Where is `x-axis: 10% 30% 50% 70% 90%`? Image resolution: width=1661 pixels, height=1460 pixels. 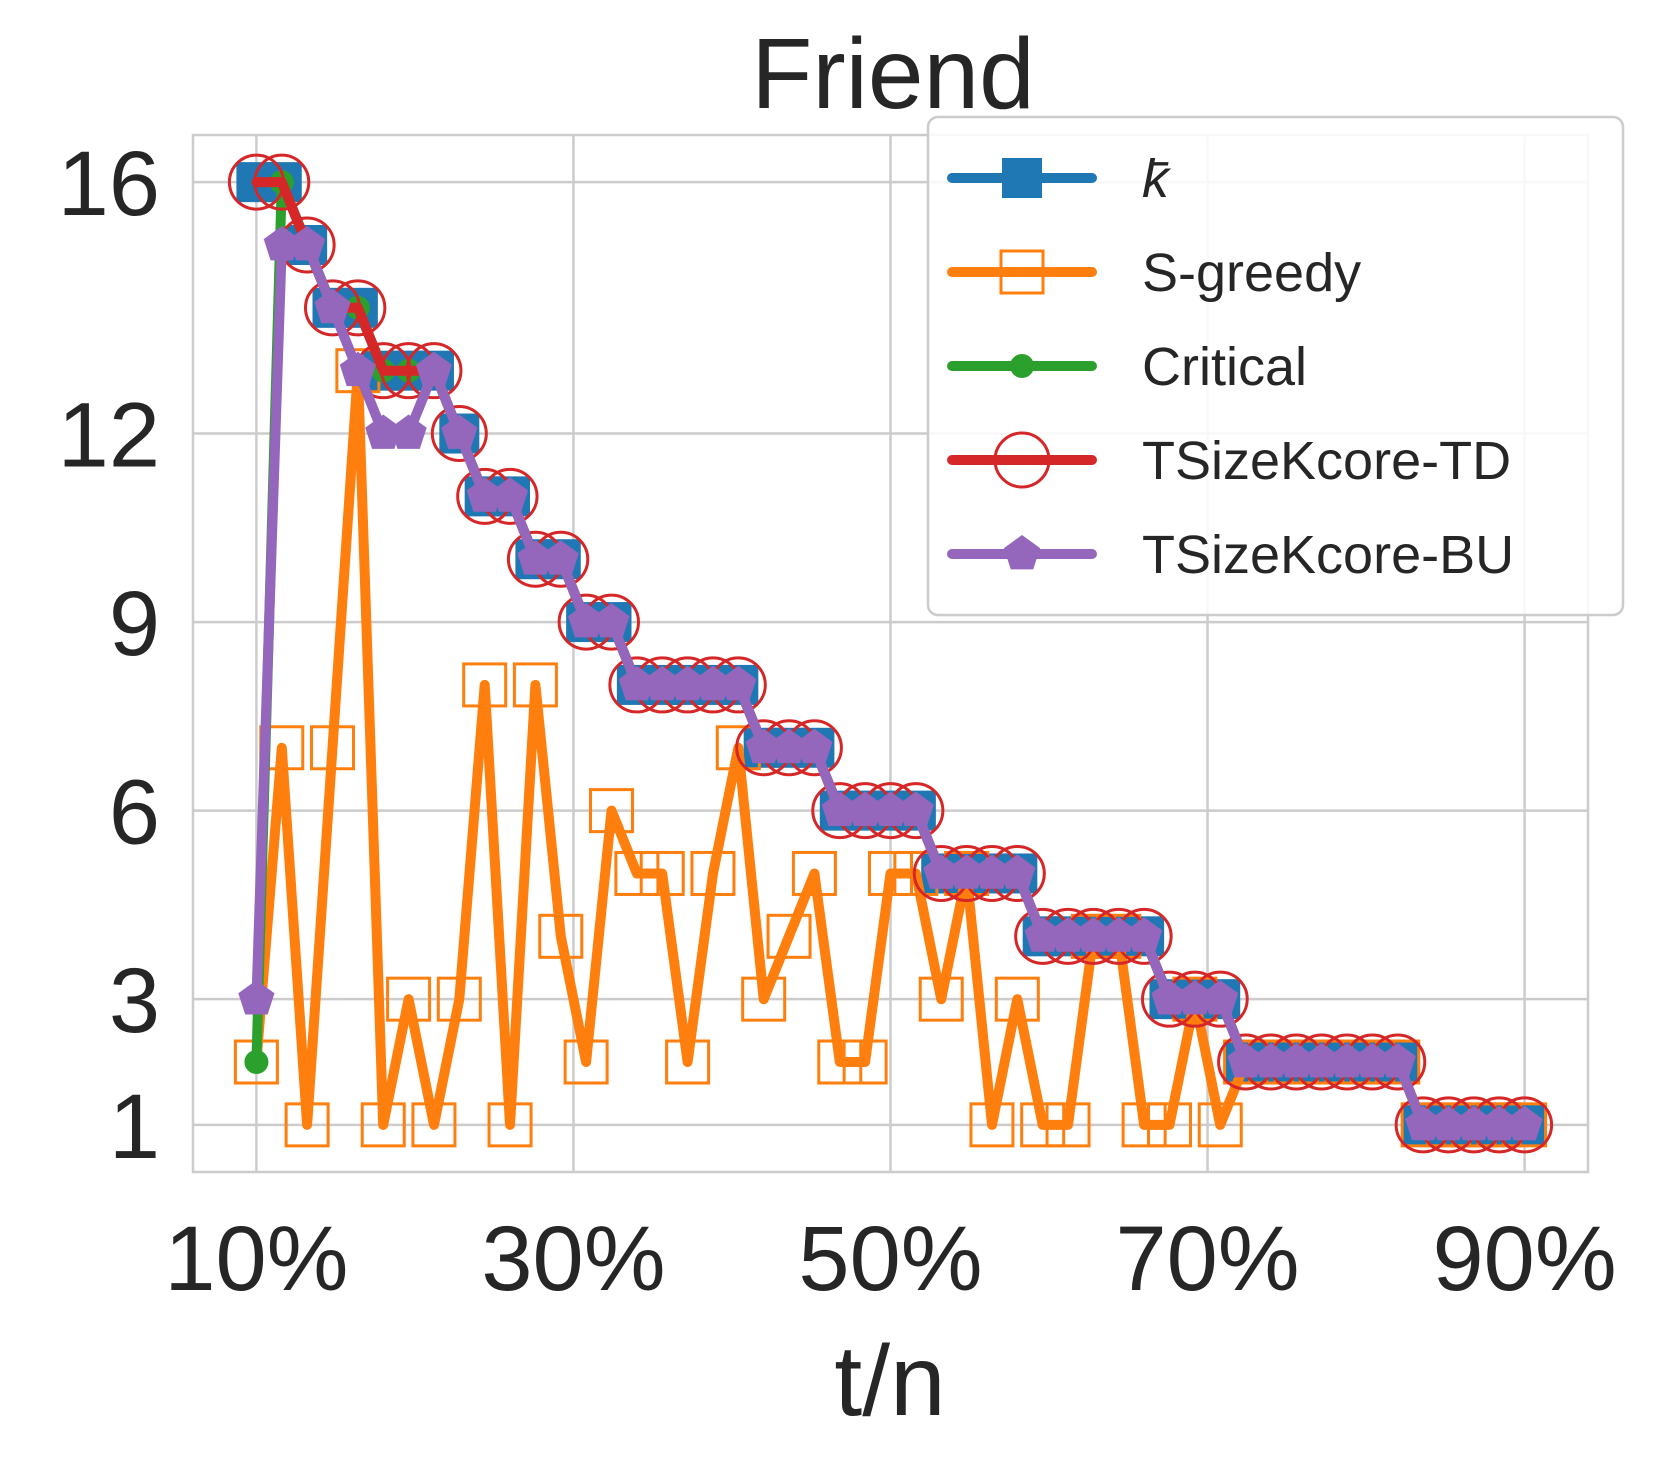 x-axis: 10% 30% 50% 70% 90% is located at coordinates (890, 1259).